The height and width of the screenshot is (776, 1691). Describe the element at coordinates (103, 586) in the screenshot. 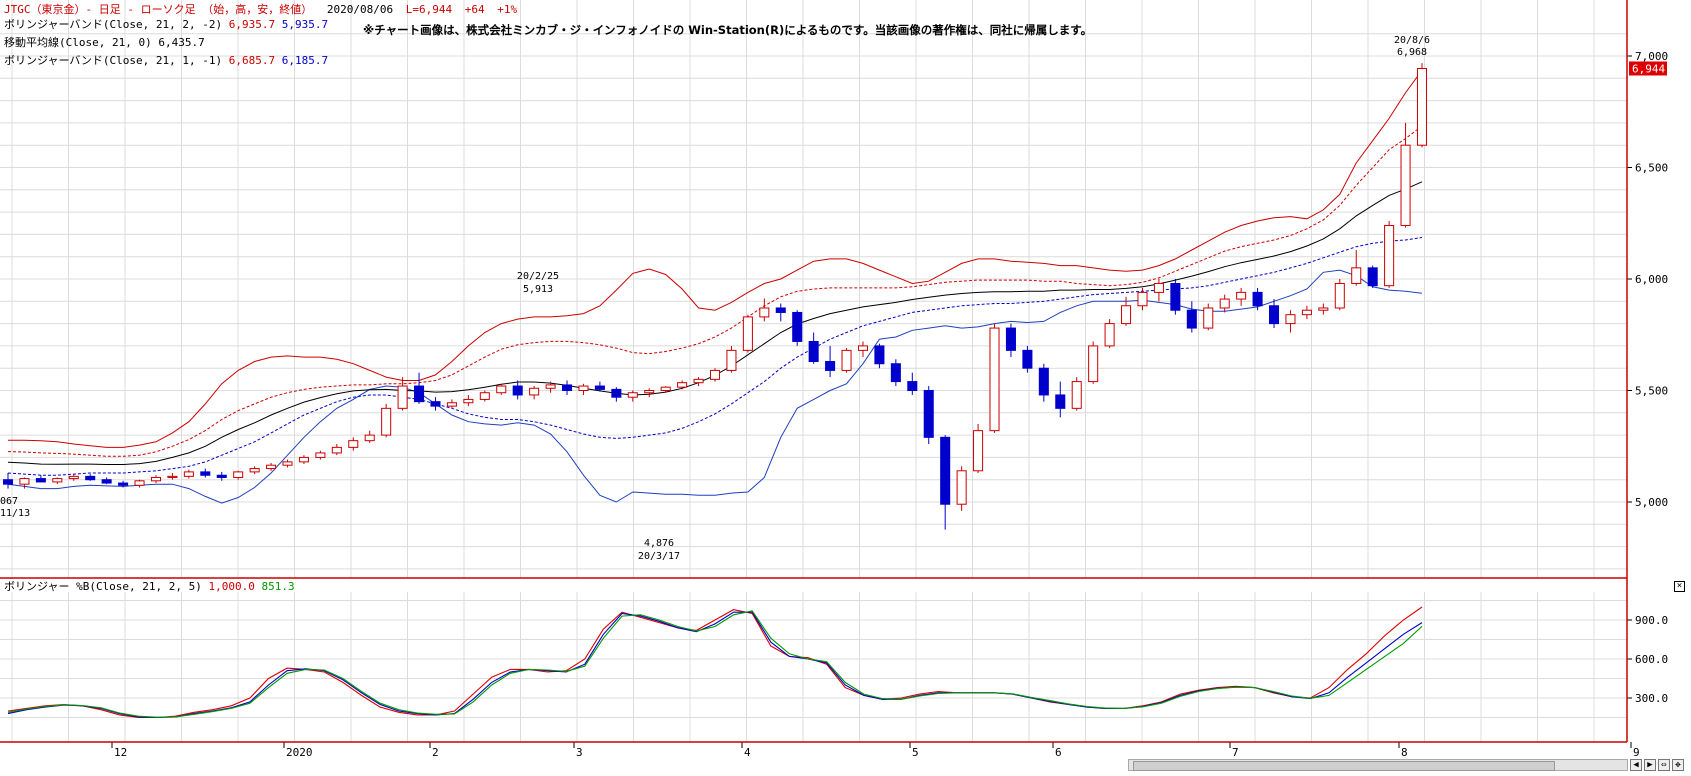

I see `legend-pctb-label: ボリンジャー %B(Close, 21, 2, 5)` at that location.